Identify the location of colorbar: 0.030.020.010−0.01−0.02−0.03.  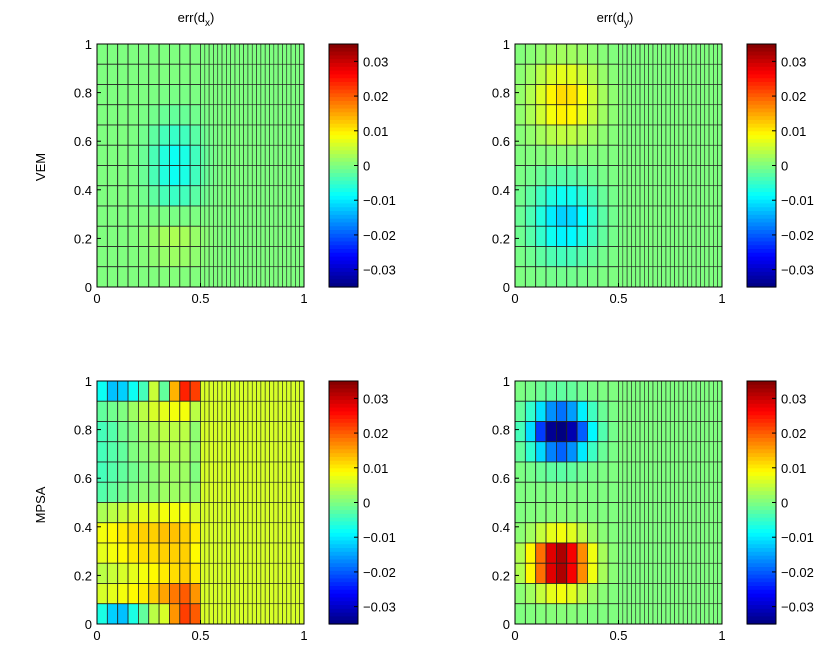
(362, 502).